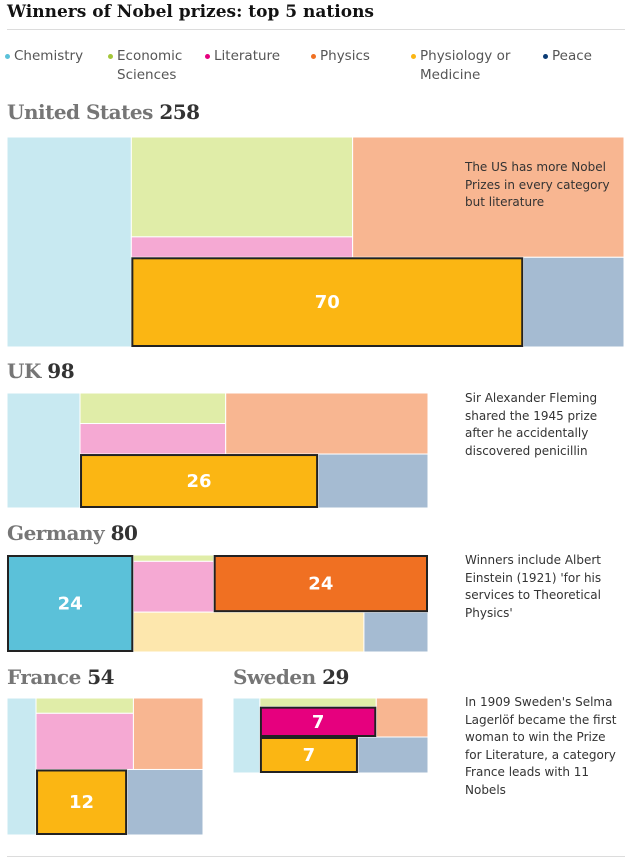 The height and width of the screenshot is (862, 634). I want to click on nation-name: United States, so click(80, 112).